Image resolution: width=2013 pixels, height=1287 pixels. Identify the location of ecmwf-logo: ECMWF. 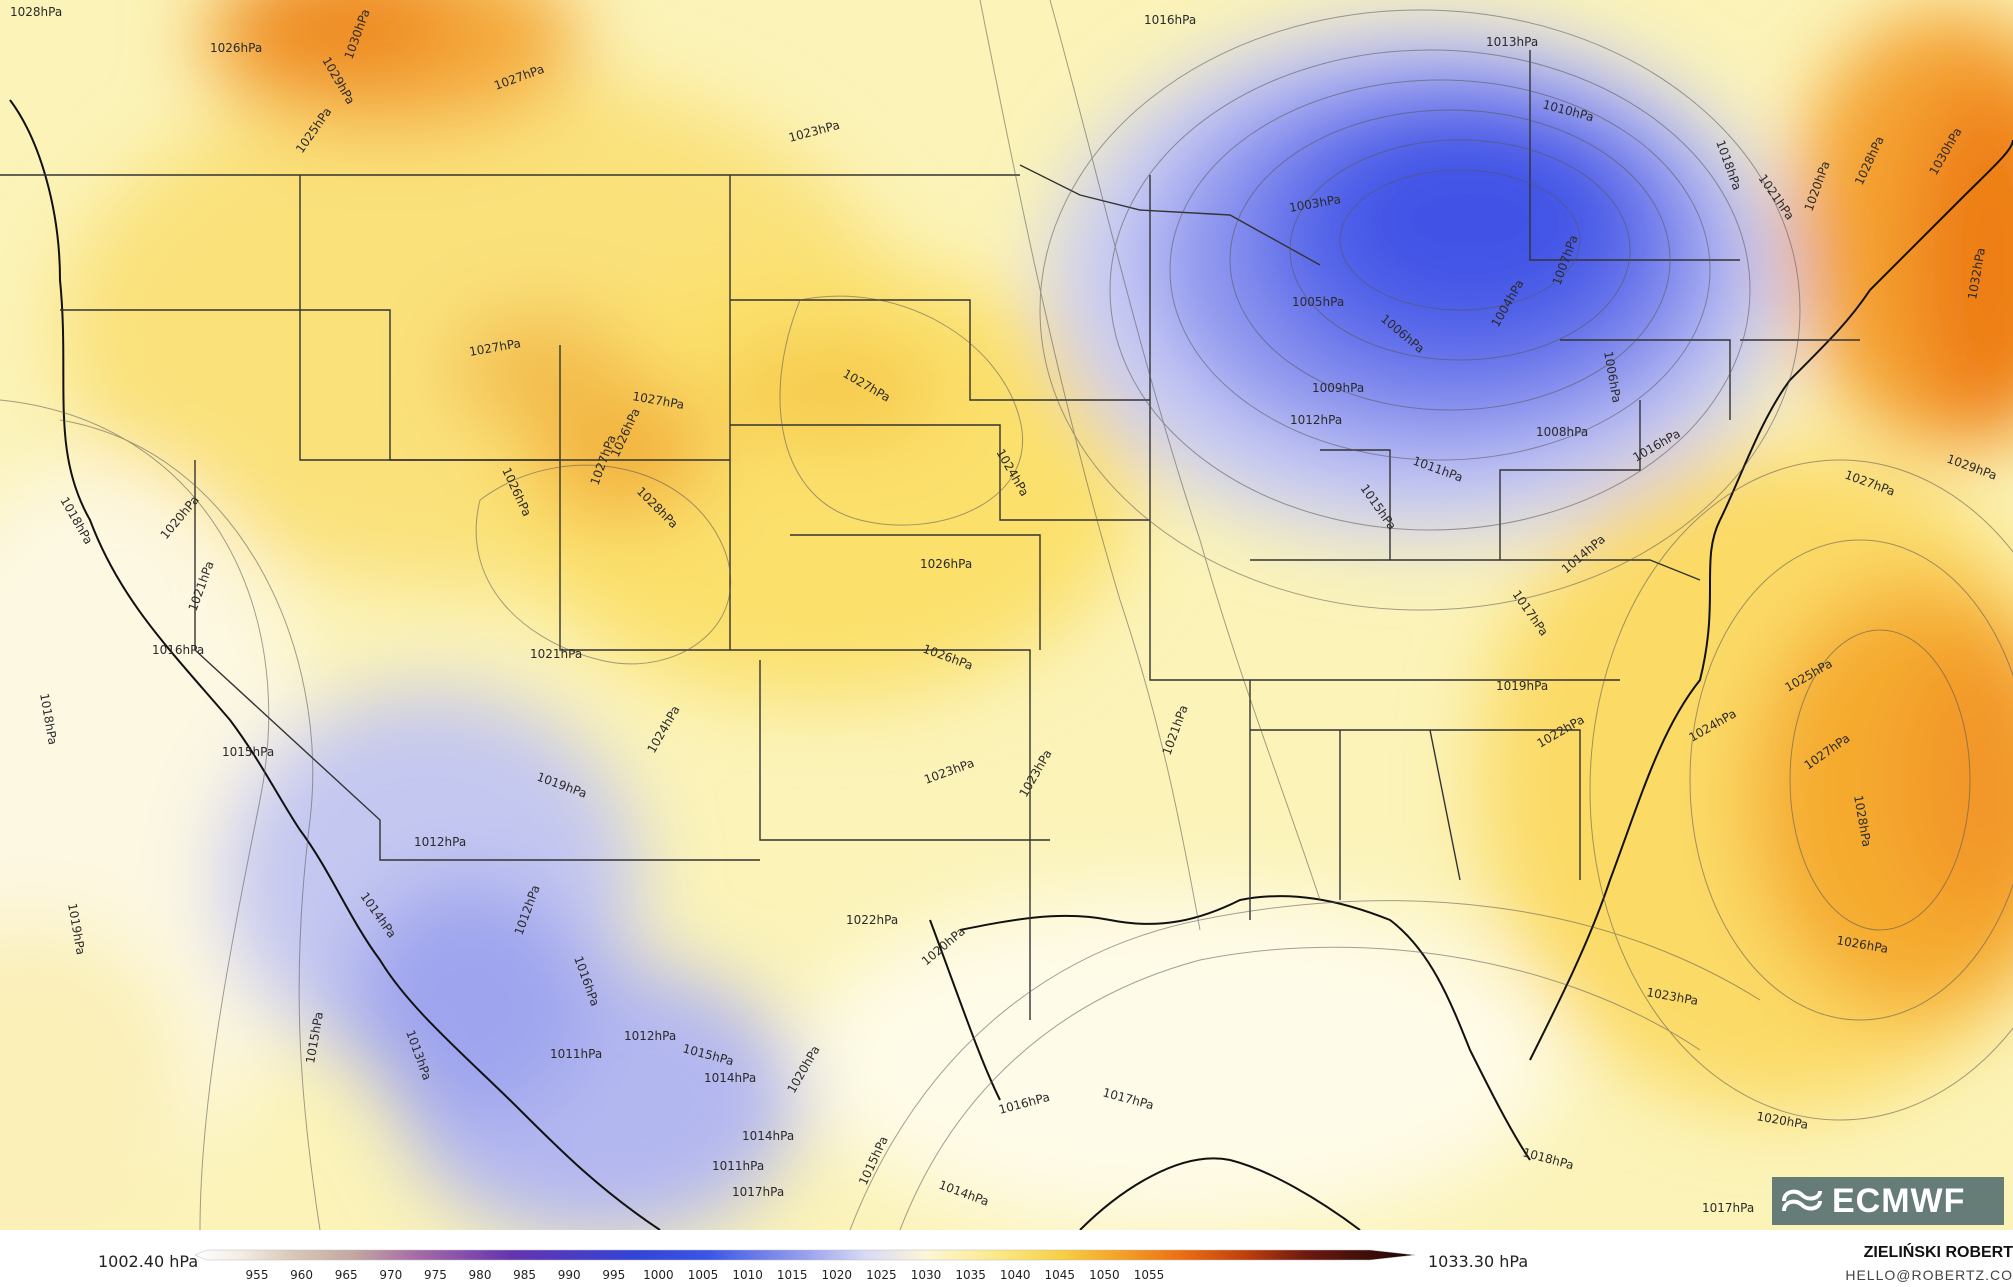
(1888, 1201).